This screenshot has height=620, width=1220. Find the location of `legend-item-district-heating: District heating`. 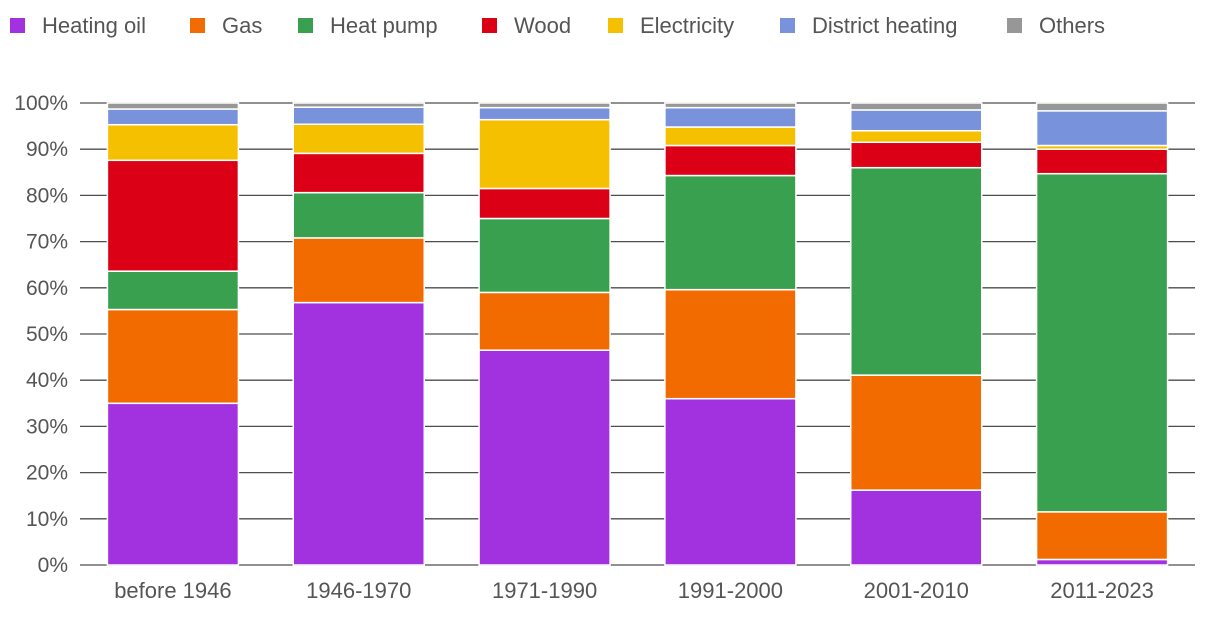

legend-item-district-heating: District heating is located at coordinates (869, 25).